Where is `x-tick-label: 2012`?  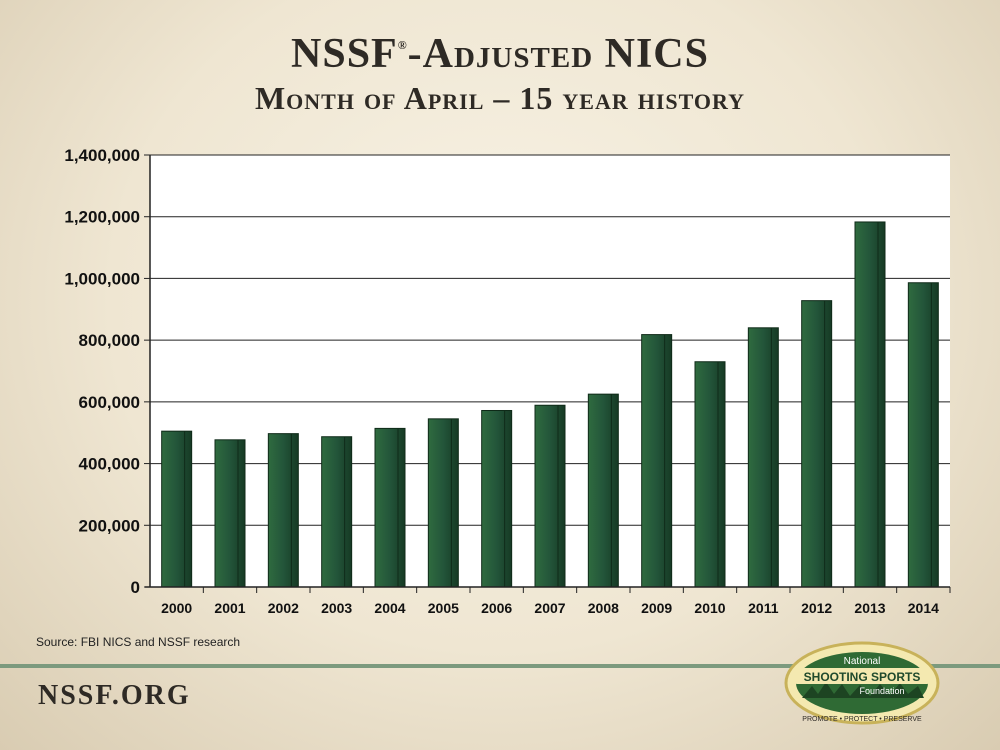 x-tick-label: 2012 is located at coordinates (816, 608).